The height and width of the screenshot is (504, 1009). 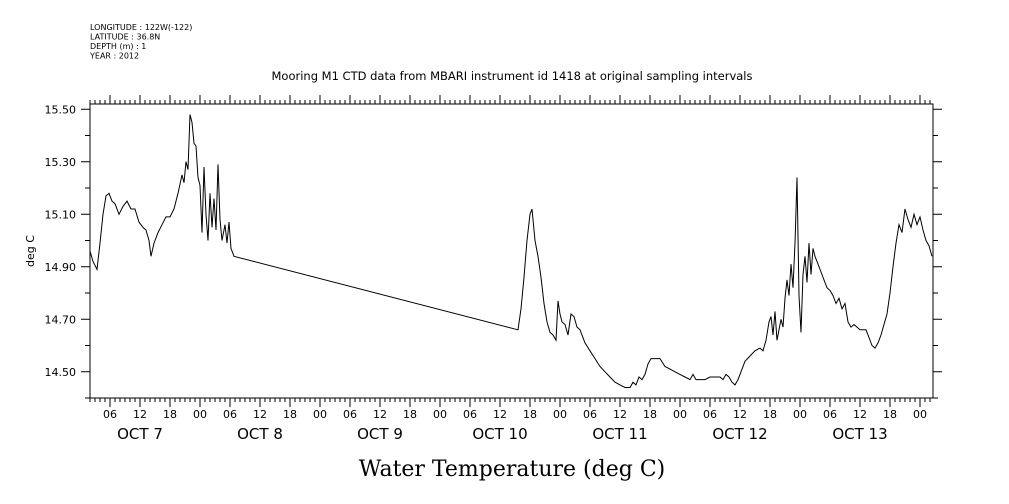 I want to click on y-tick-label: 15.50, so click(x=61, y=109).